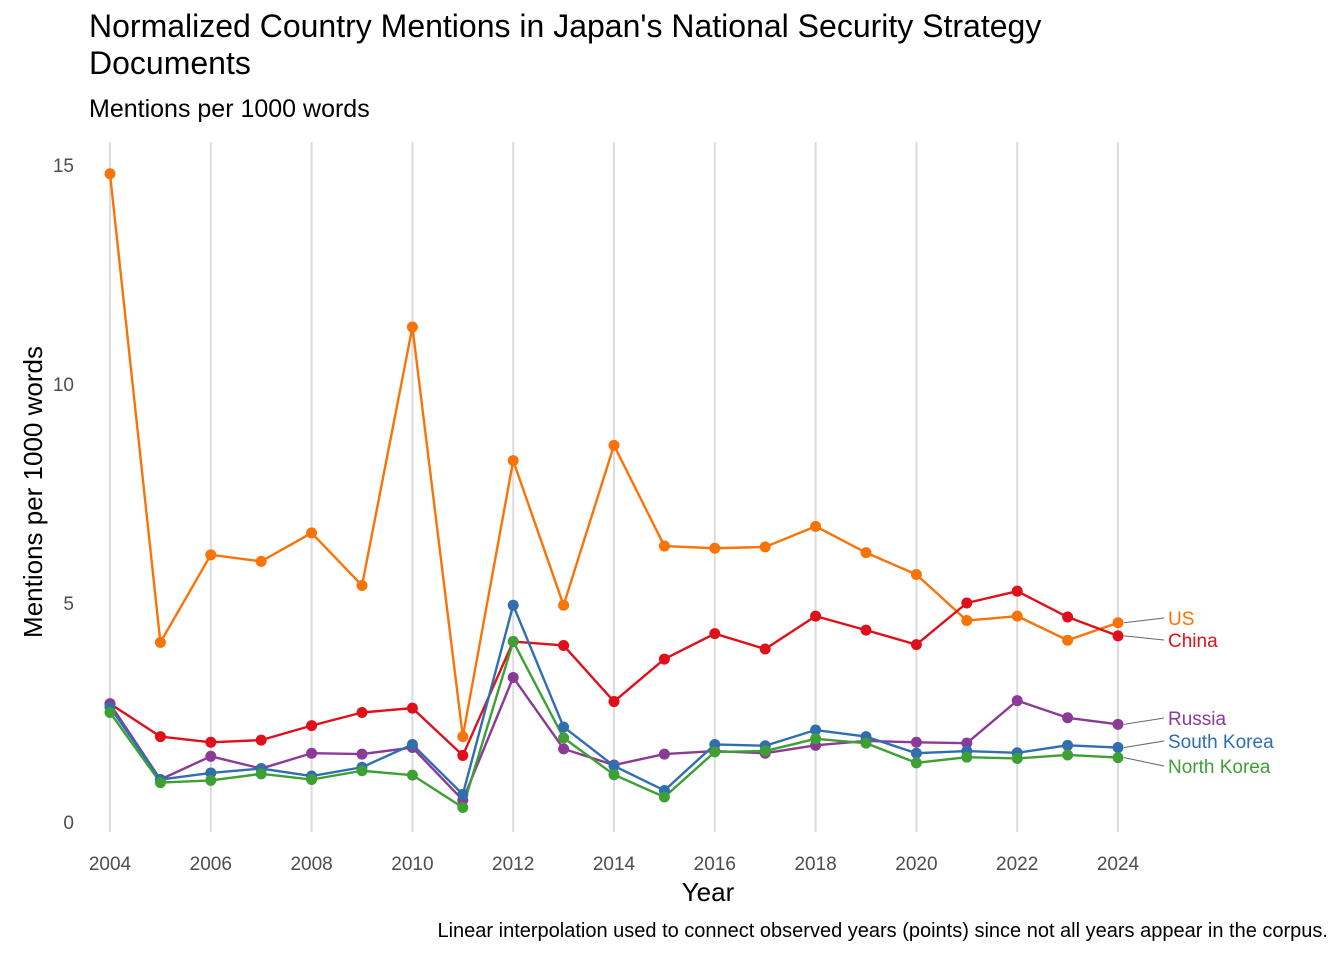 Image resolution: width=1344 pixels, height=960 pixels. Describe the element at coordinates (715, 864) in the screenshot. I see `x-tick-label: 2016` at that location.